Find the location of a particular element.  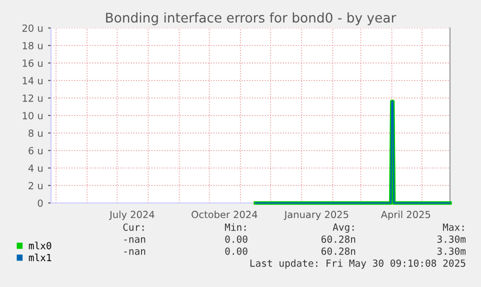

legend-label: mlx0 is located at coordinates (40, 246).